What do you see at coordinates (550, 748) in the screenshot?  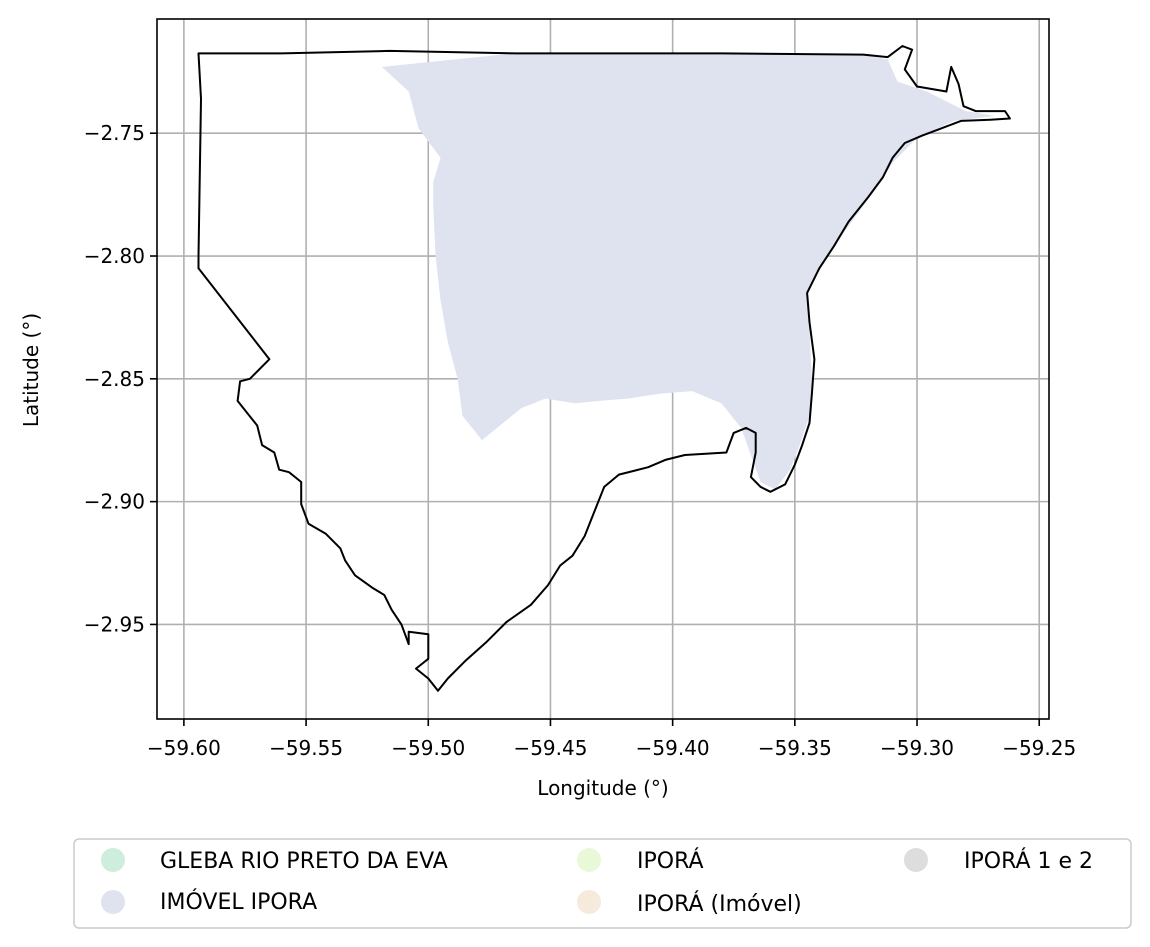 I see `x-tick-label: −59.45` at bounding box center [550, 748].